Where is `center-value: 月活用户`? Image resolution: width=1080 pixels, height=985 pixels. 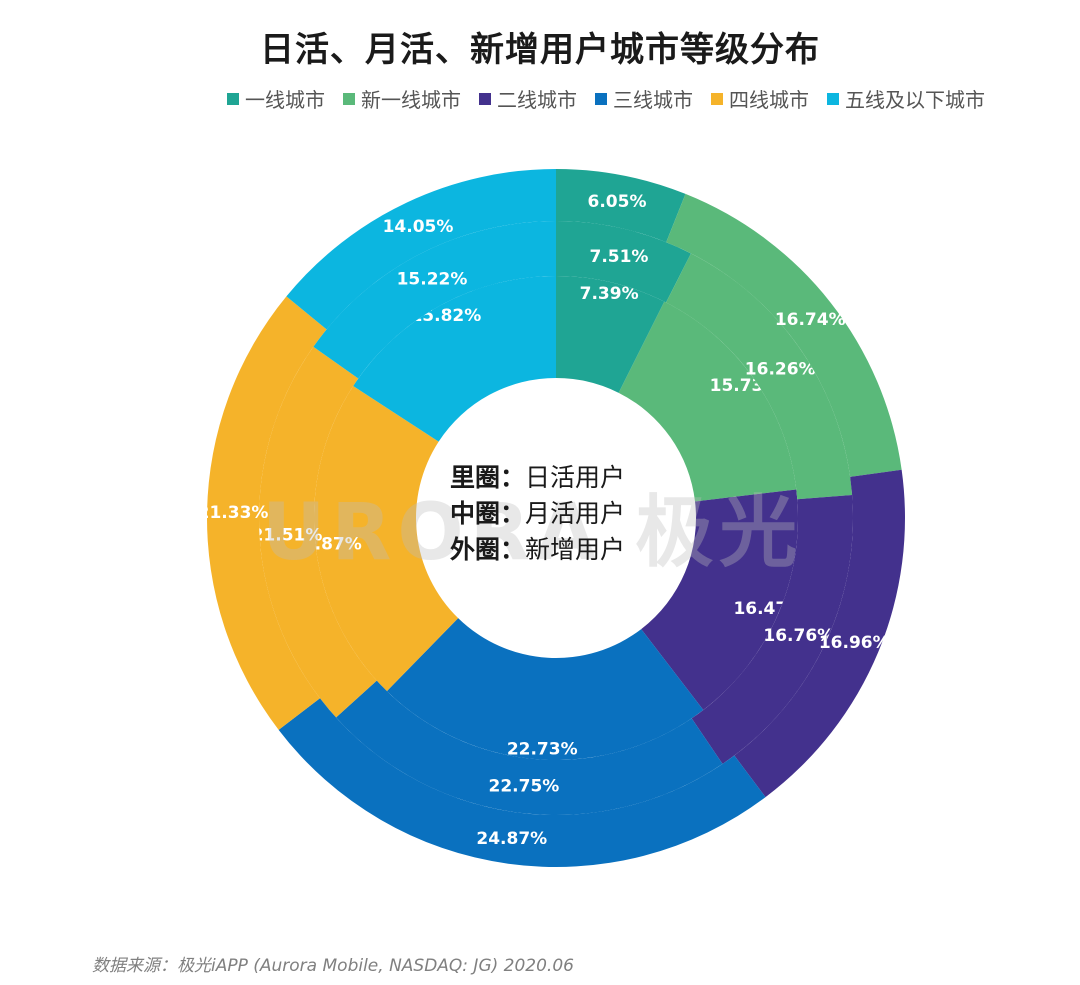
center-value: 月活用户 is located at coordinates (575, 513).